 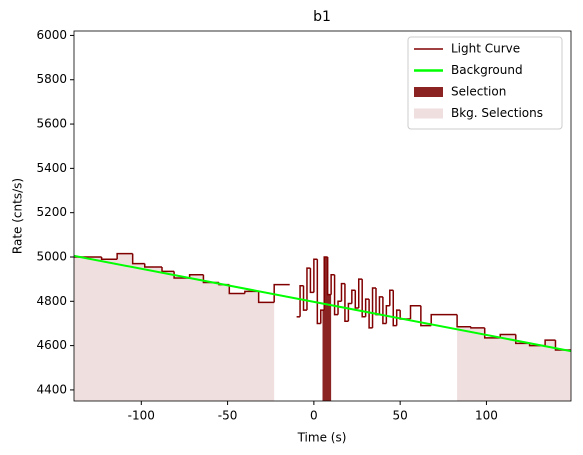 What do you see at coordinates (51, 389) in the screenshot?
I see `y-tick-label: 4400` at bounding box center [51, 389].